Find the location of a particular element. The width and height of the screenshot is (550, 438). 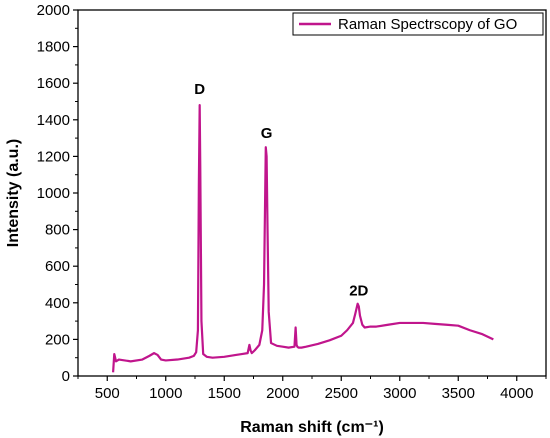

legend-label: Raman Spectrscopy of GO is located at coordinates (427, 24).